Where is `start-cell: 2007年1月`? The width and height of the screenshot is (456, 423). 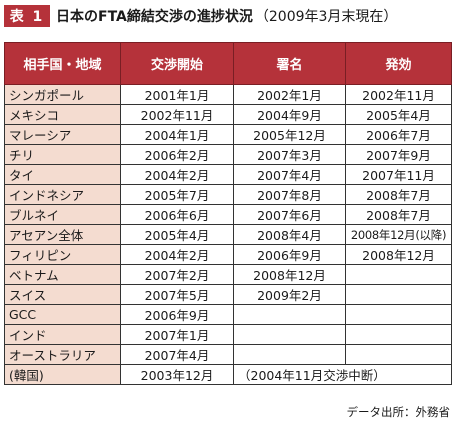 start-cell: 2007年1月 is located at coordinates (177, 334).